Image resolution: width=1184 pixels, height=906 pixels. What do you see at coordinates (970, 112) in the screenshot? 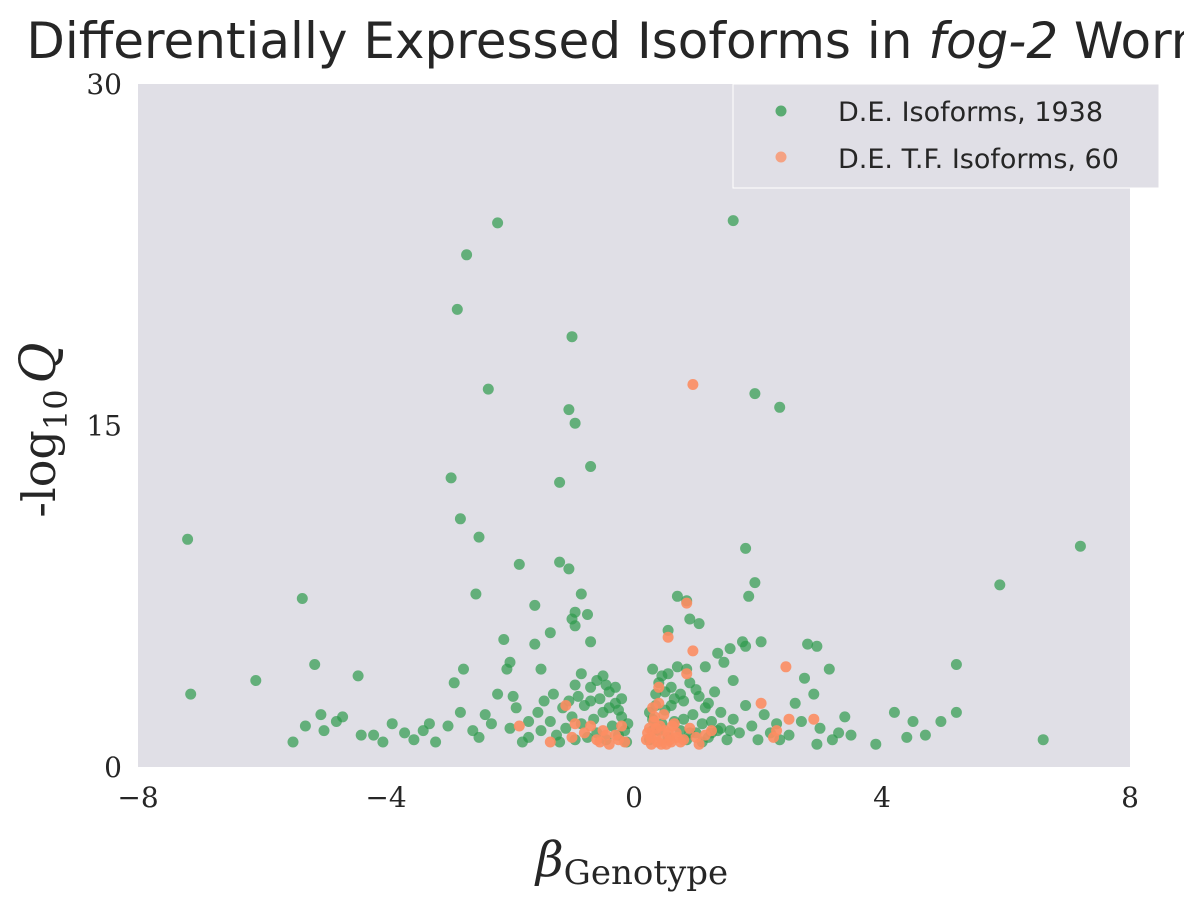
I see `legend-label-de-isoforms: D.E. Isoforms, 1938` at bounding box center [970, 112].